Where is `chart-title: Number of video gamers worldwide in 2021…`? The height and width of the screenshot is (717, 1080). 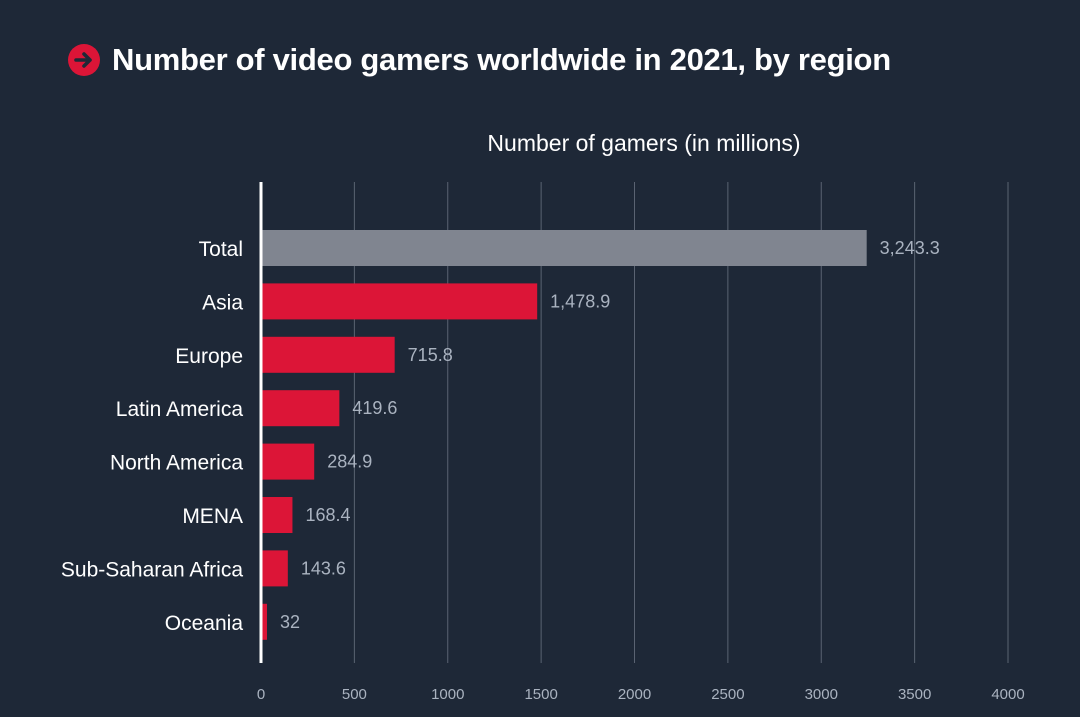 chart-title: Number of video gamers worldwide in 2021… is located at coordinates (501, 59).